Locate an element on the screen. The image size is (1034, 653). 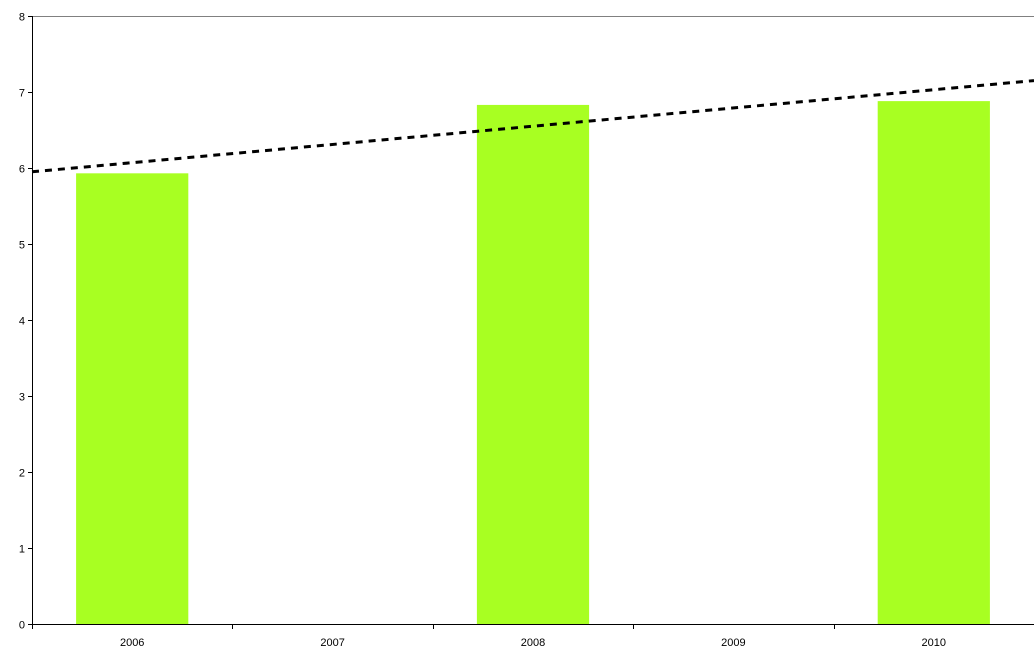
x-tick-label-2009: 2009 is located at coordinates (733, 642).